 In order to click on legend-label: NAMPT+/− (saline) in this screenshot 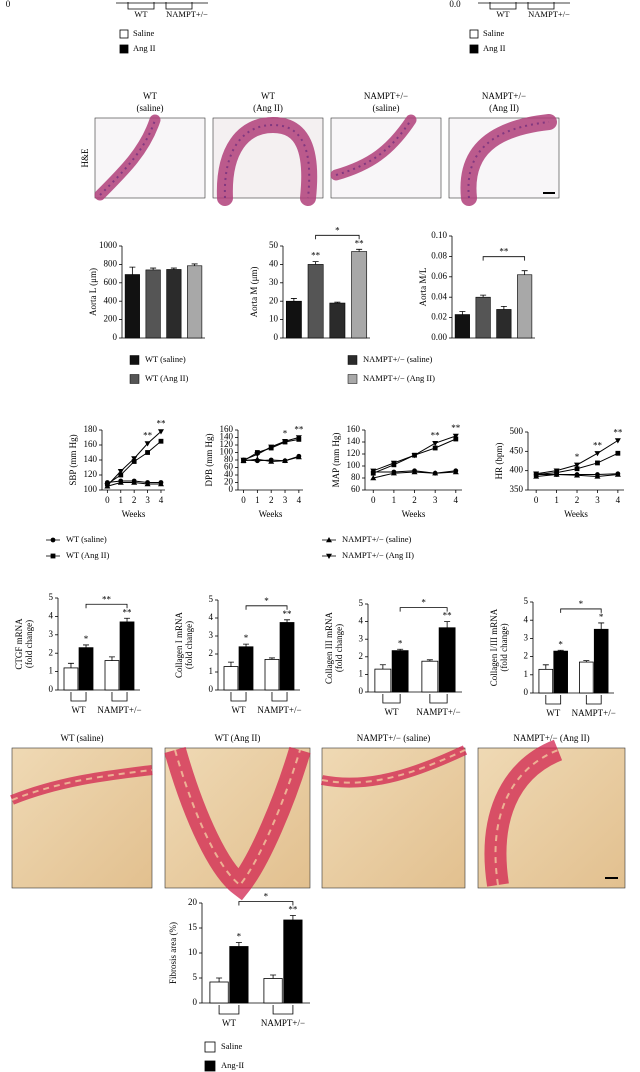, I will do `click(376, 539)`.